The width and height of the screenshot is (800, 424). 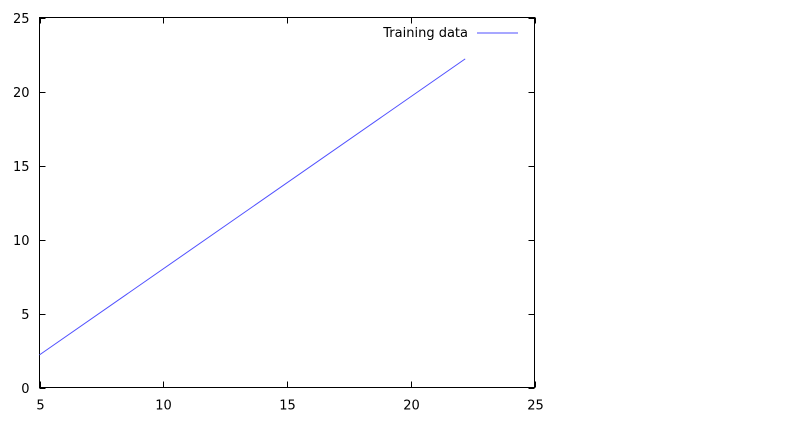 I want to click on legend: Training data, so click(x=450, y=33).